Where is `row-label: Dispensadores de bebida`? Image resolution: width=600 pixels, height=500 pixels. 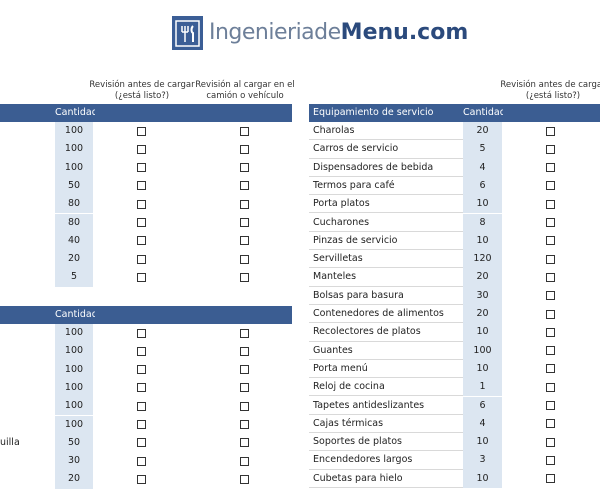
row-label: Dispensadores de bebida is located at coordinates (386, 168).